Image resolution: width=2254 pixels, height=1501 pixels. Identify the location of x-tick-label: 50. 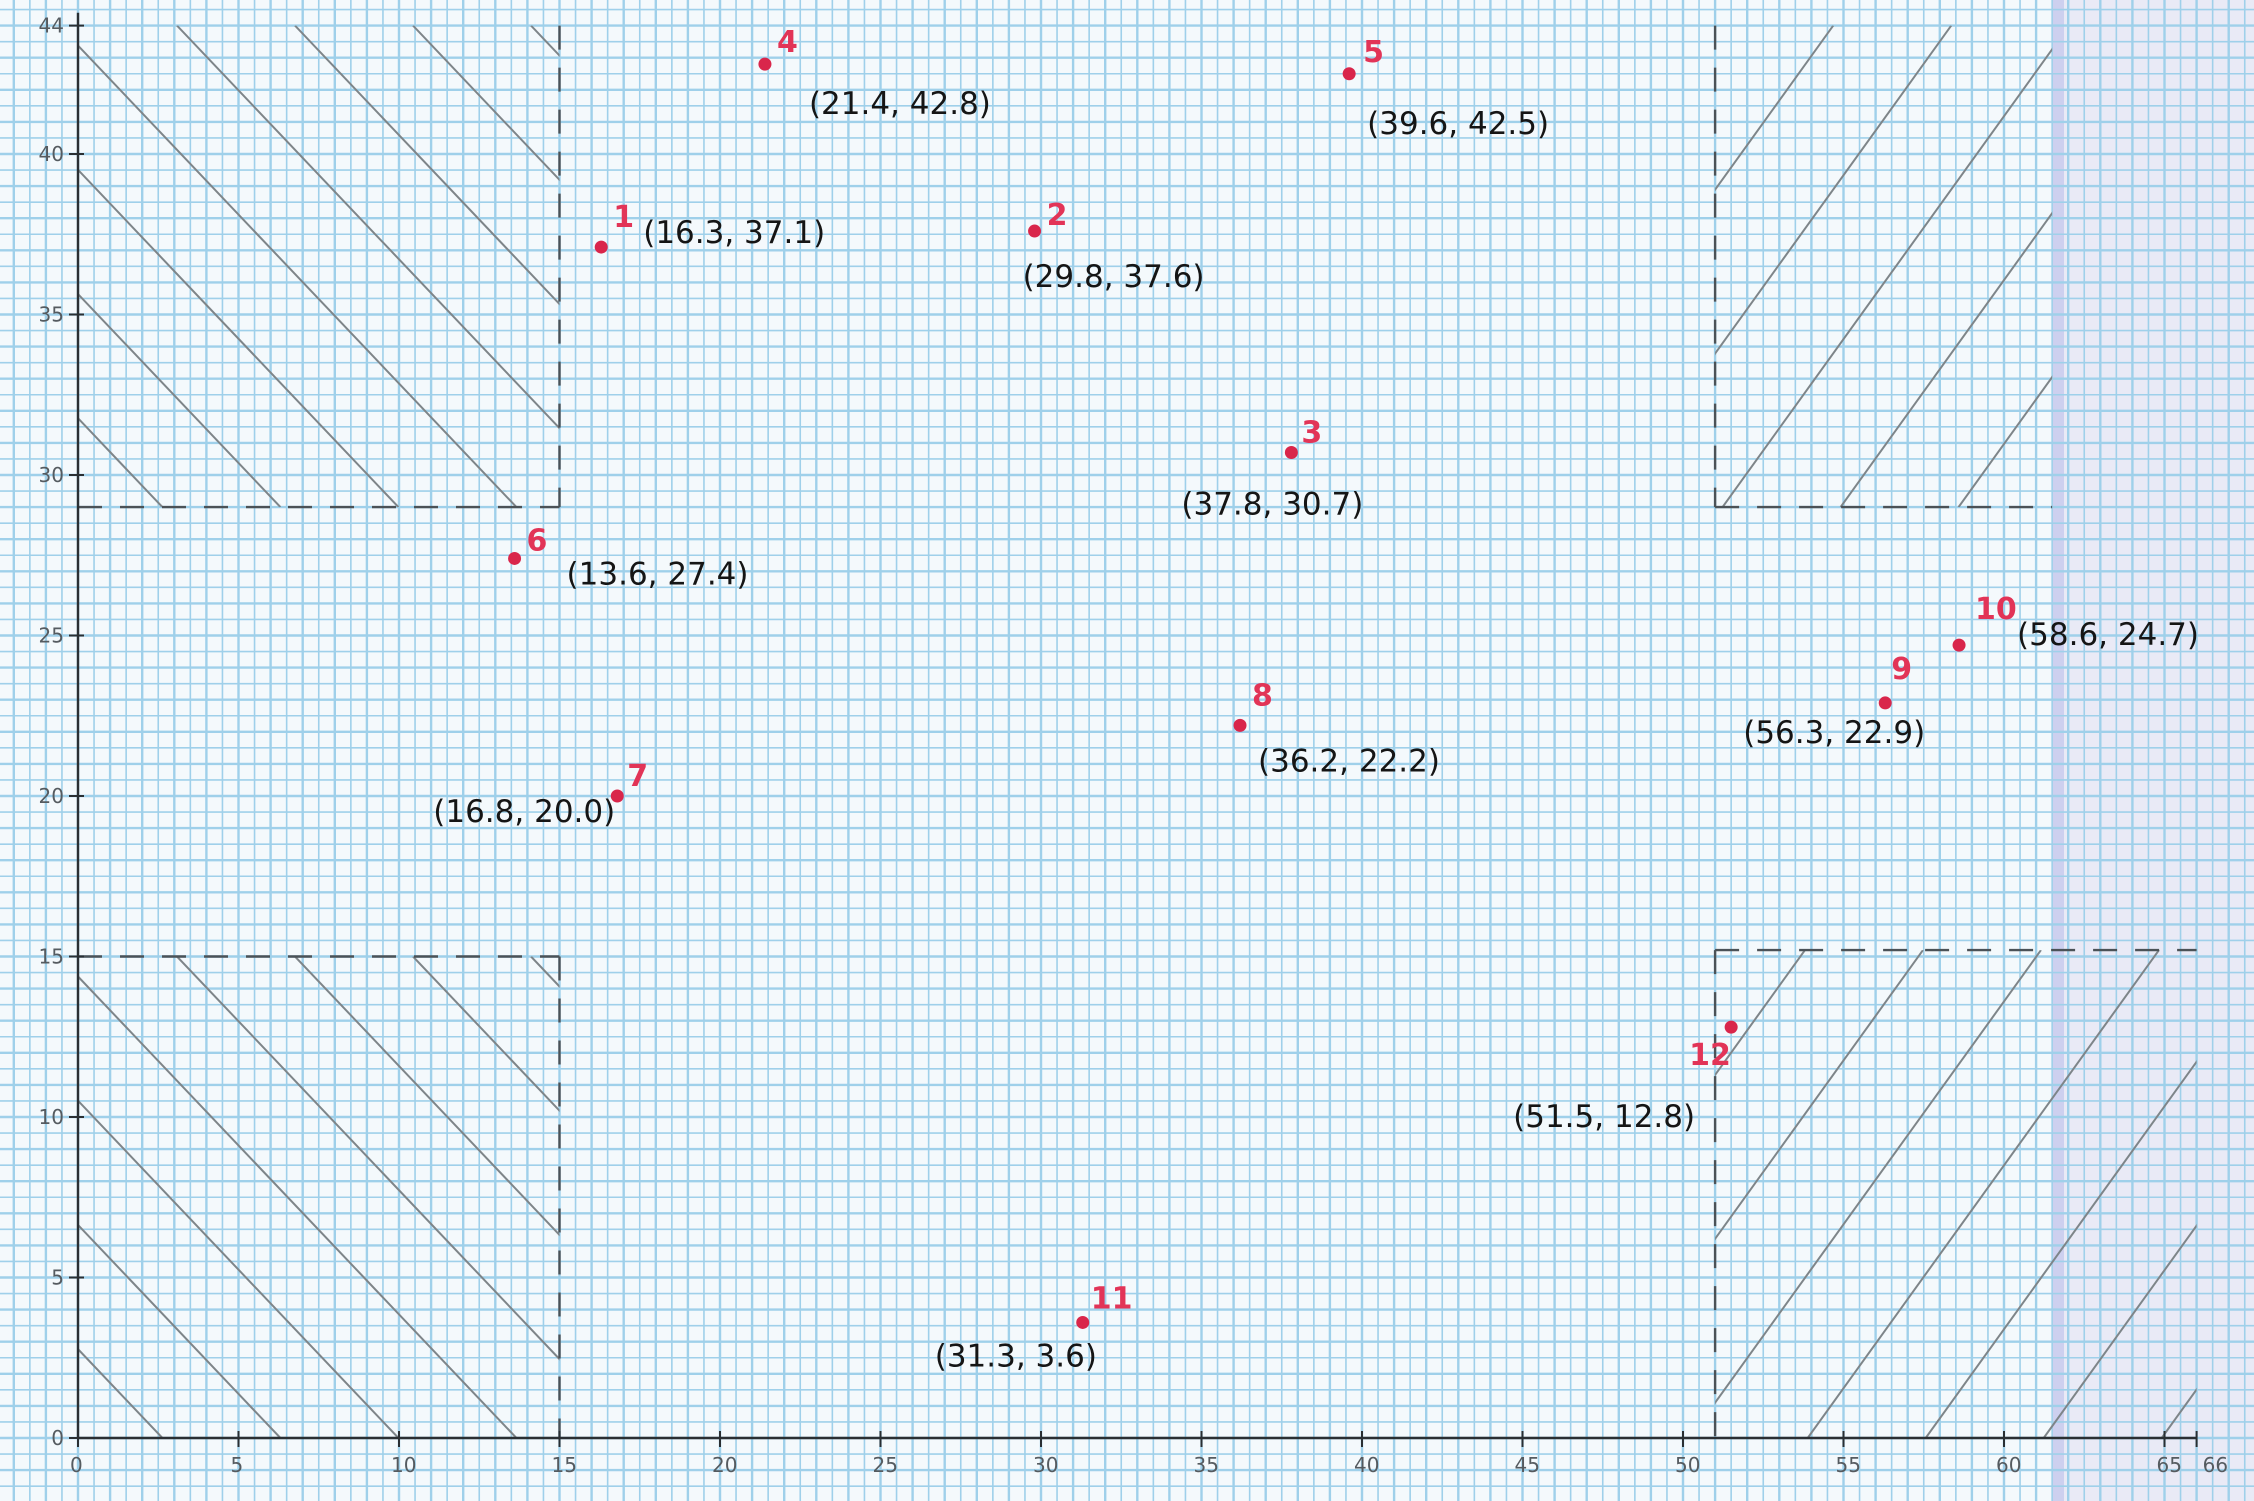
(1687, 1465).